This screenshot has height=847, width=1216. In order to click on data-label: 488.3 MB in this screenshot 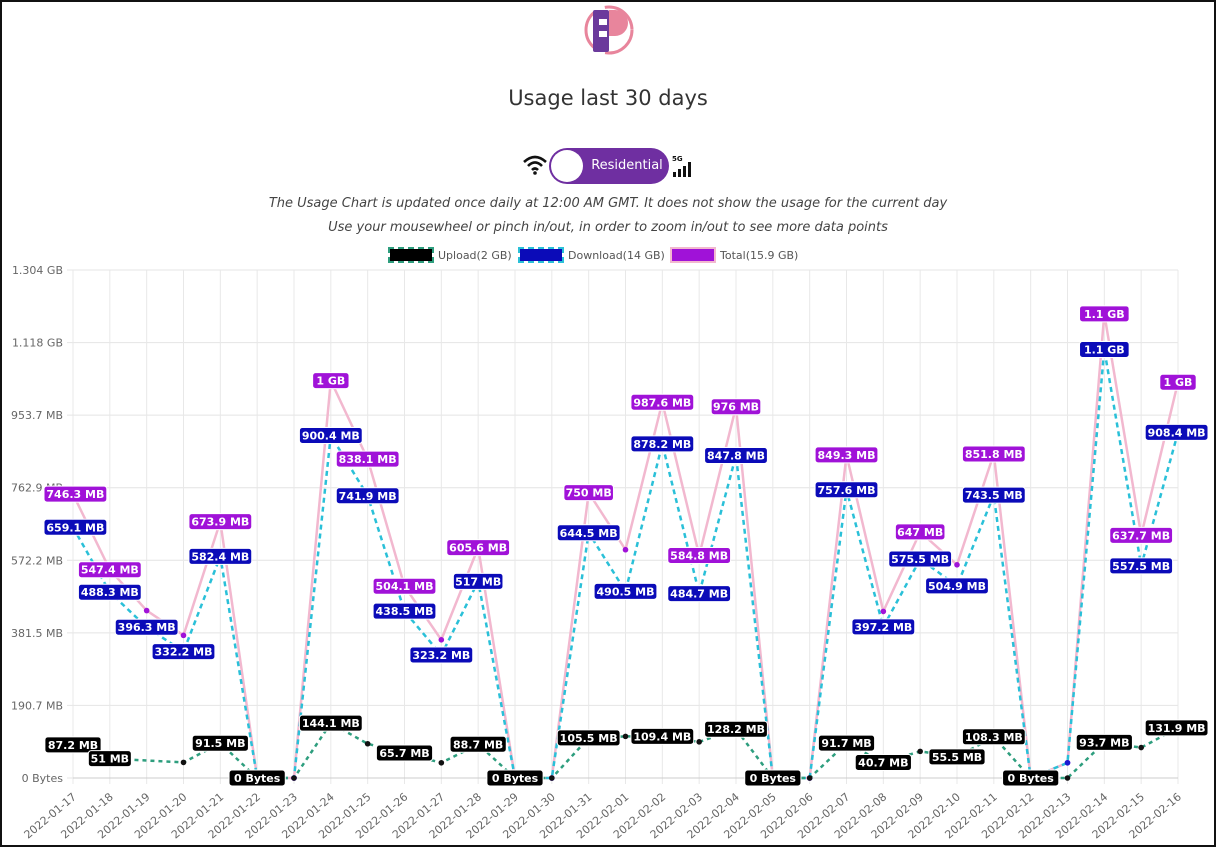, I will do `click(110, 592)`.